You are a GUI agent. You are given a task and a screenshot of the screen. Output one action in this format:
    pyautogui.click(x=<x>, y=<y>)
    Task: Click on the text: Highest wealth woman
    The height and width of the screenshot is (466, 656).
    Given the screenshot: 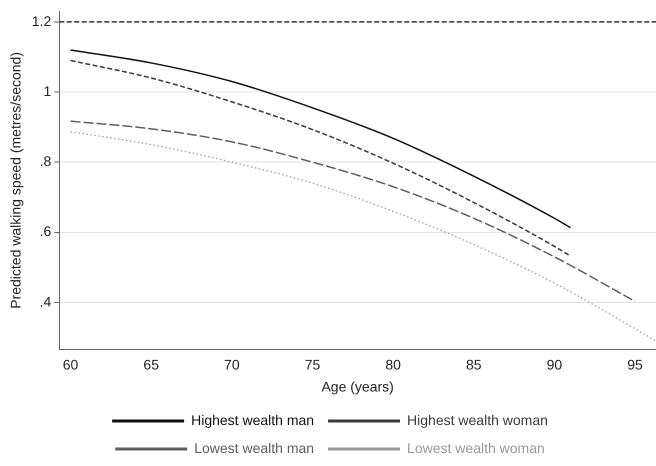 What is the action you would take?
    pyautogui.click(x=477, y=420)
    